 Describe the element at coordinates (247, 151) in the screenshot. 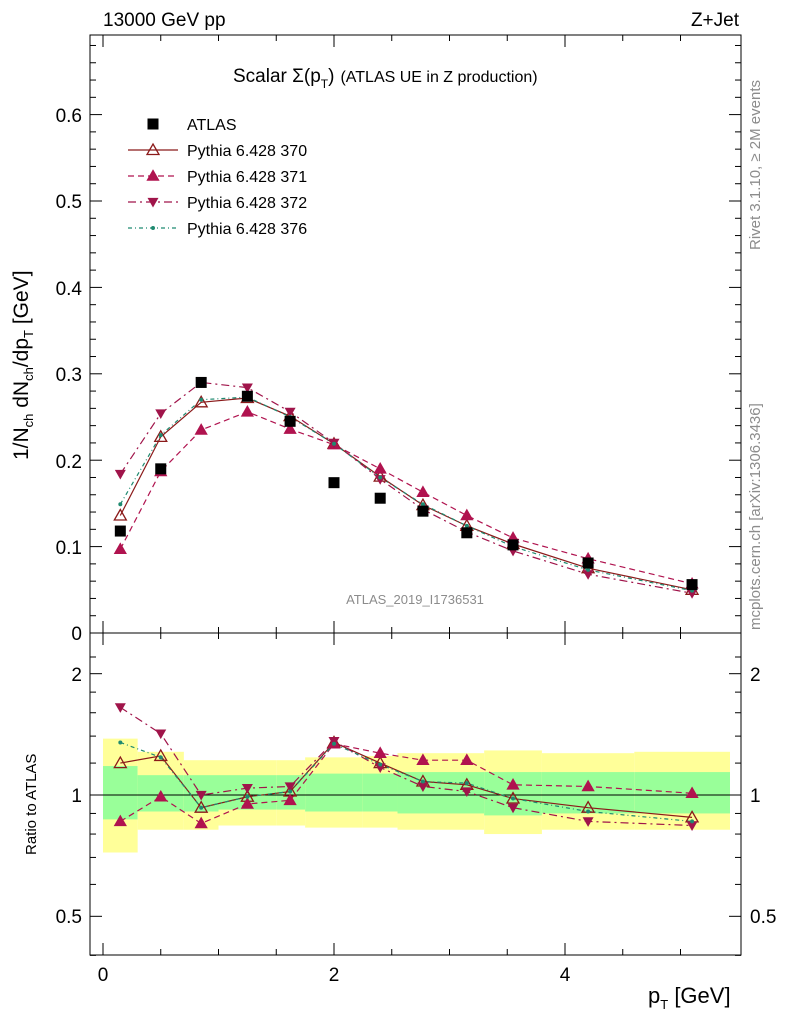

I see `legend-label-370: Pythia 6.428 370` at that location.